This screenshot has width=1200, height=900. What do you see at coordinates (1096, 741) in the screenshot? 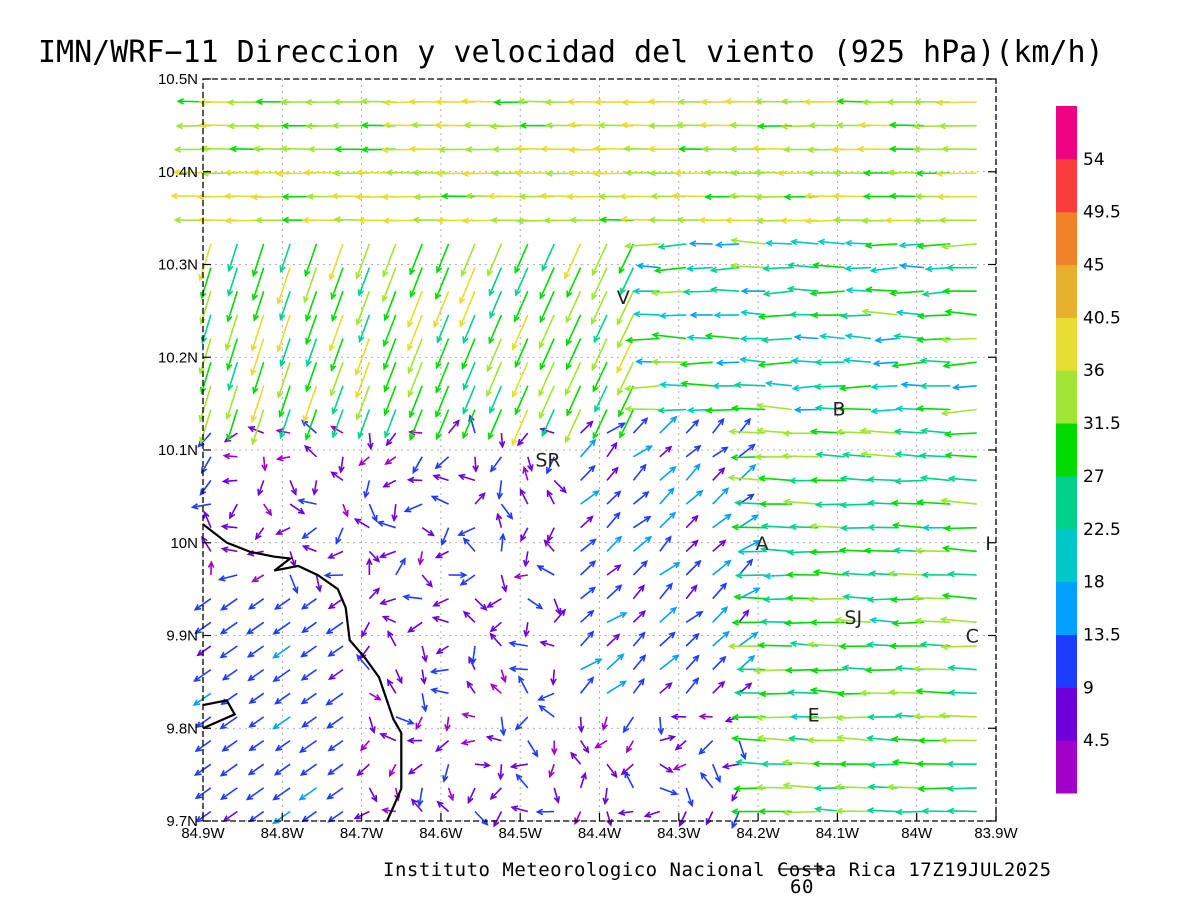
I see `colorbar-label: 4.5` at bounding box center [1096, 741].